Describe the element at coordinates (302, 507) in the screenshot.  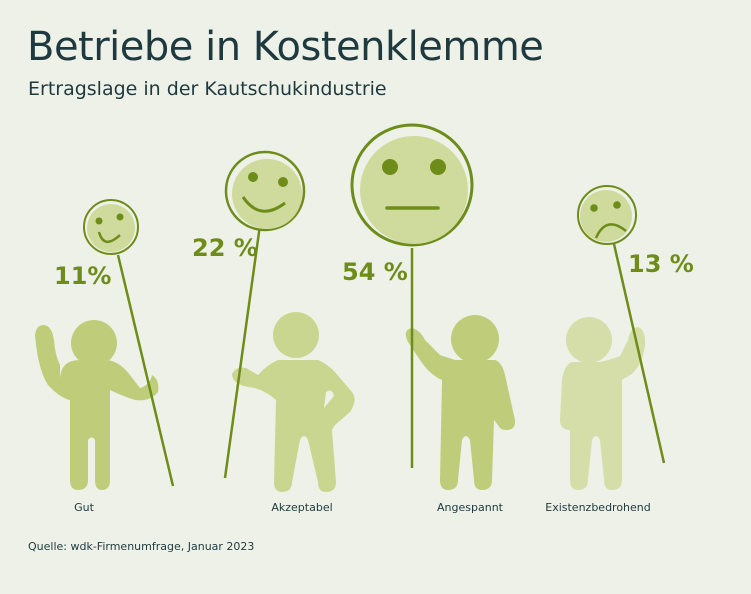
I see `category-label-akzeptabel: Akzeptabel` at that location.